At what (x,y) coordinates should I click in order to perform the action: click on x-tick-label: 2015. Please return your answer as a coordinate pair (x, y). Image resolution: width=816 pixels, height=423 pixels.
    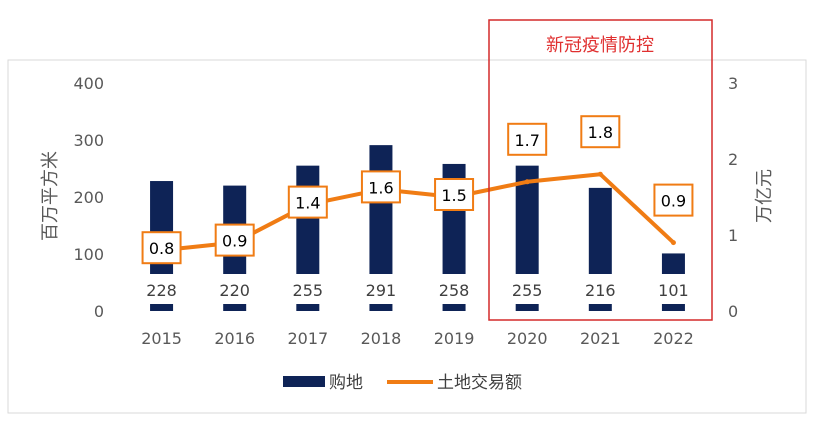
    Looking at the image, I should click on (161, 338).